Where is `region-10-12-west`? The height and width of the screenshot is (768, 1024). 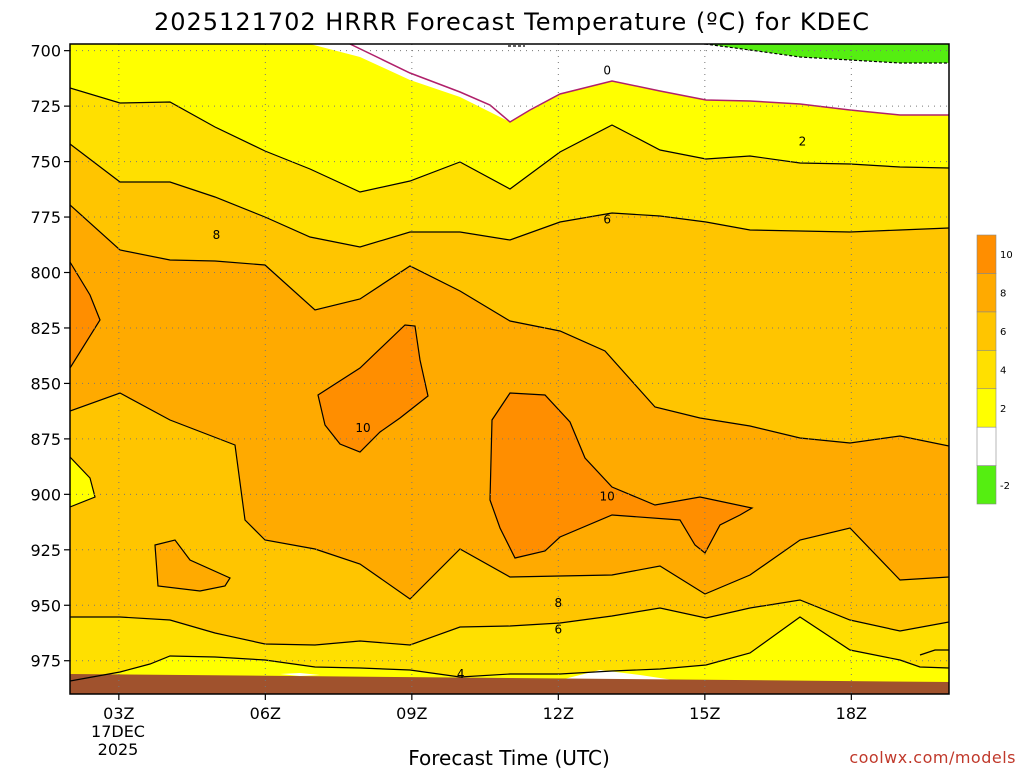 region-10-12-west is located at coordinates (85, 315).